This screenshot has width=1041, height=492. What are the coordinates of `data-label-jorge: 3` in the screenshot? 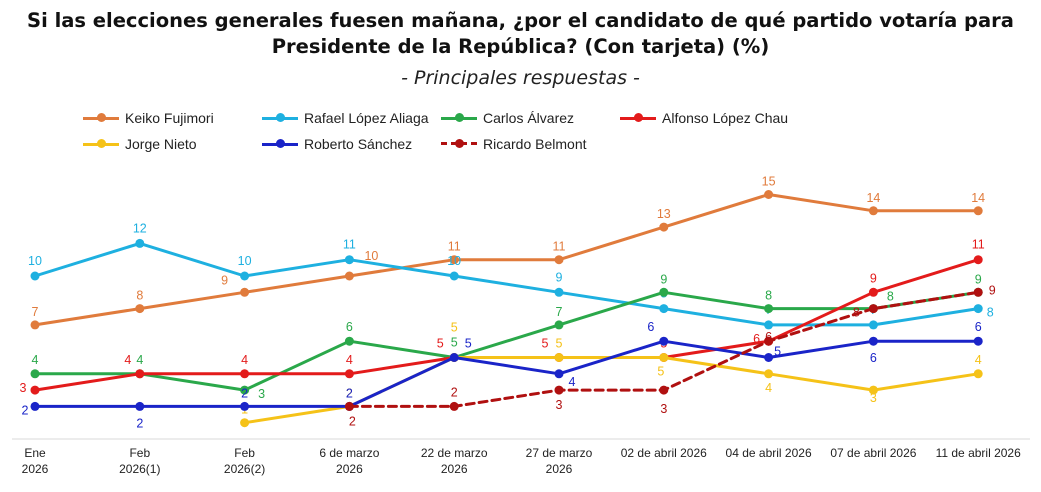 It's located at (873, 398).